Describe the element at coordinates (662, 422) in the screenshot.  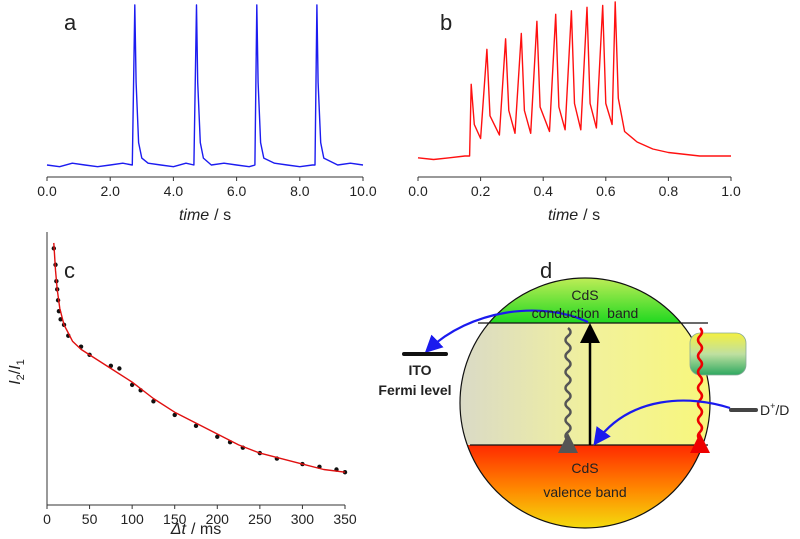
I see `hole-transfer-arrow` at that location.